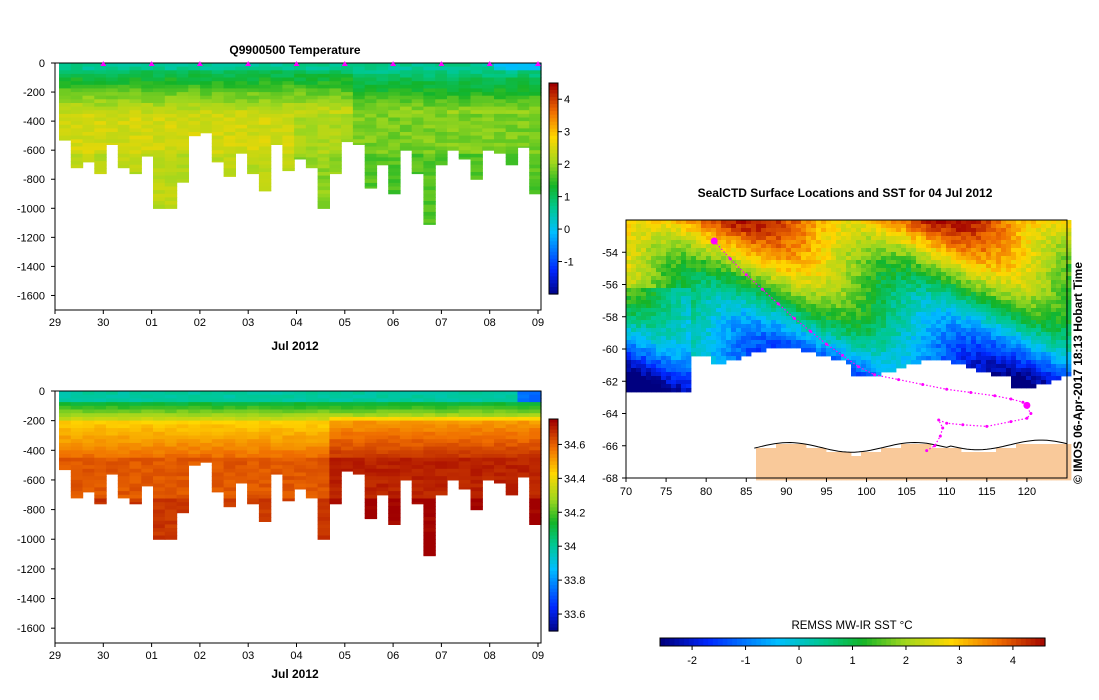 The image size is (1099, 700). I want to click on temperature-colorbar-swatch, so click(553, 225).